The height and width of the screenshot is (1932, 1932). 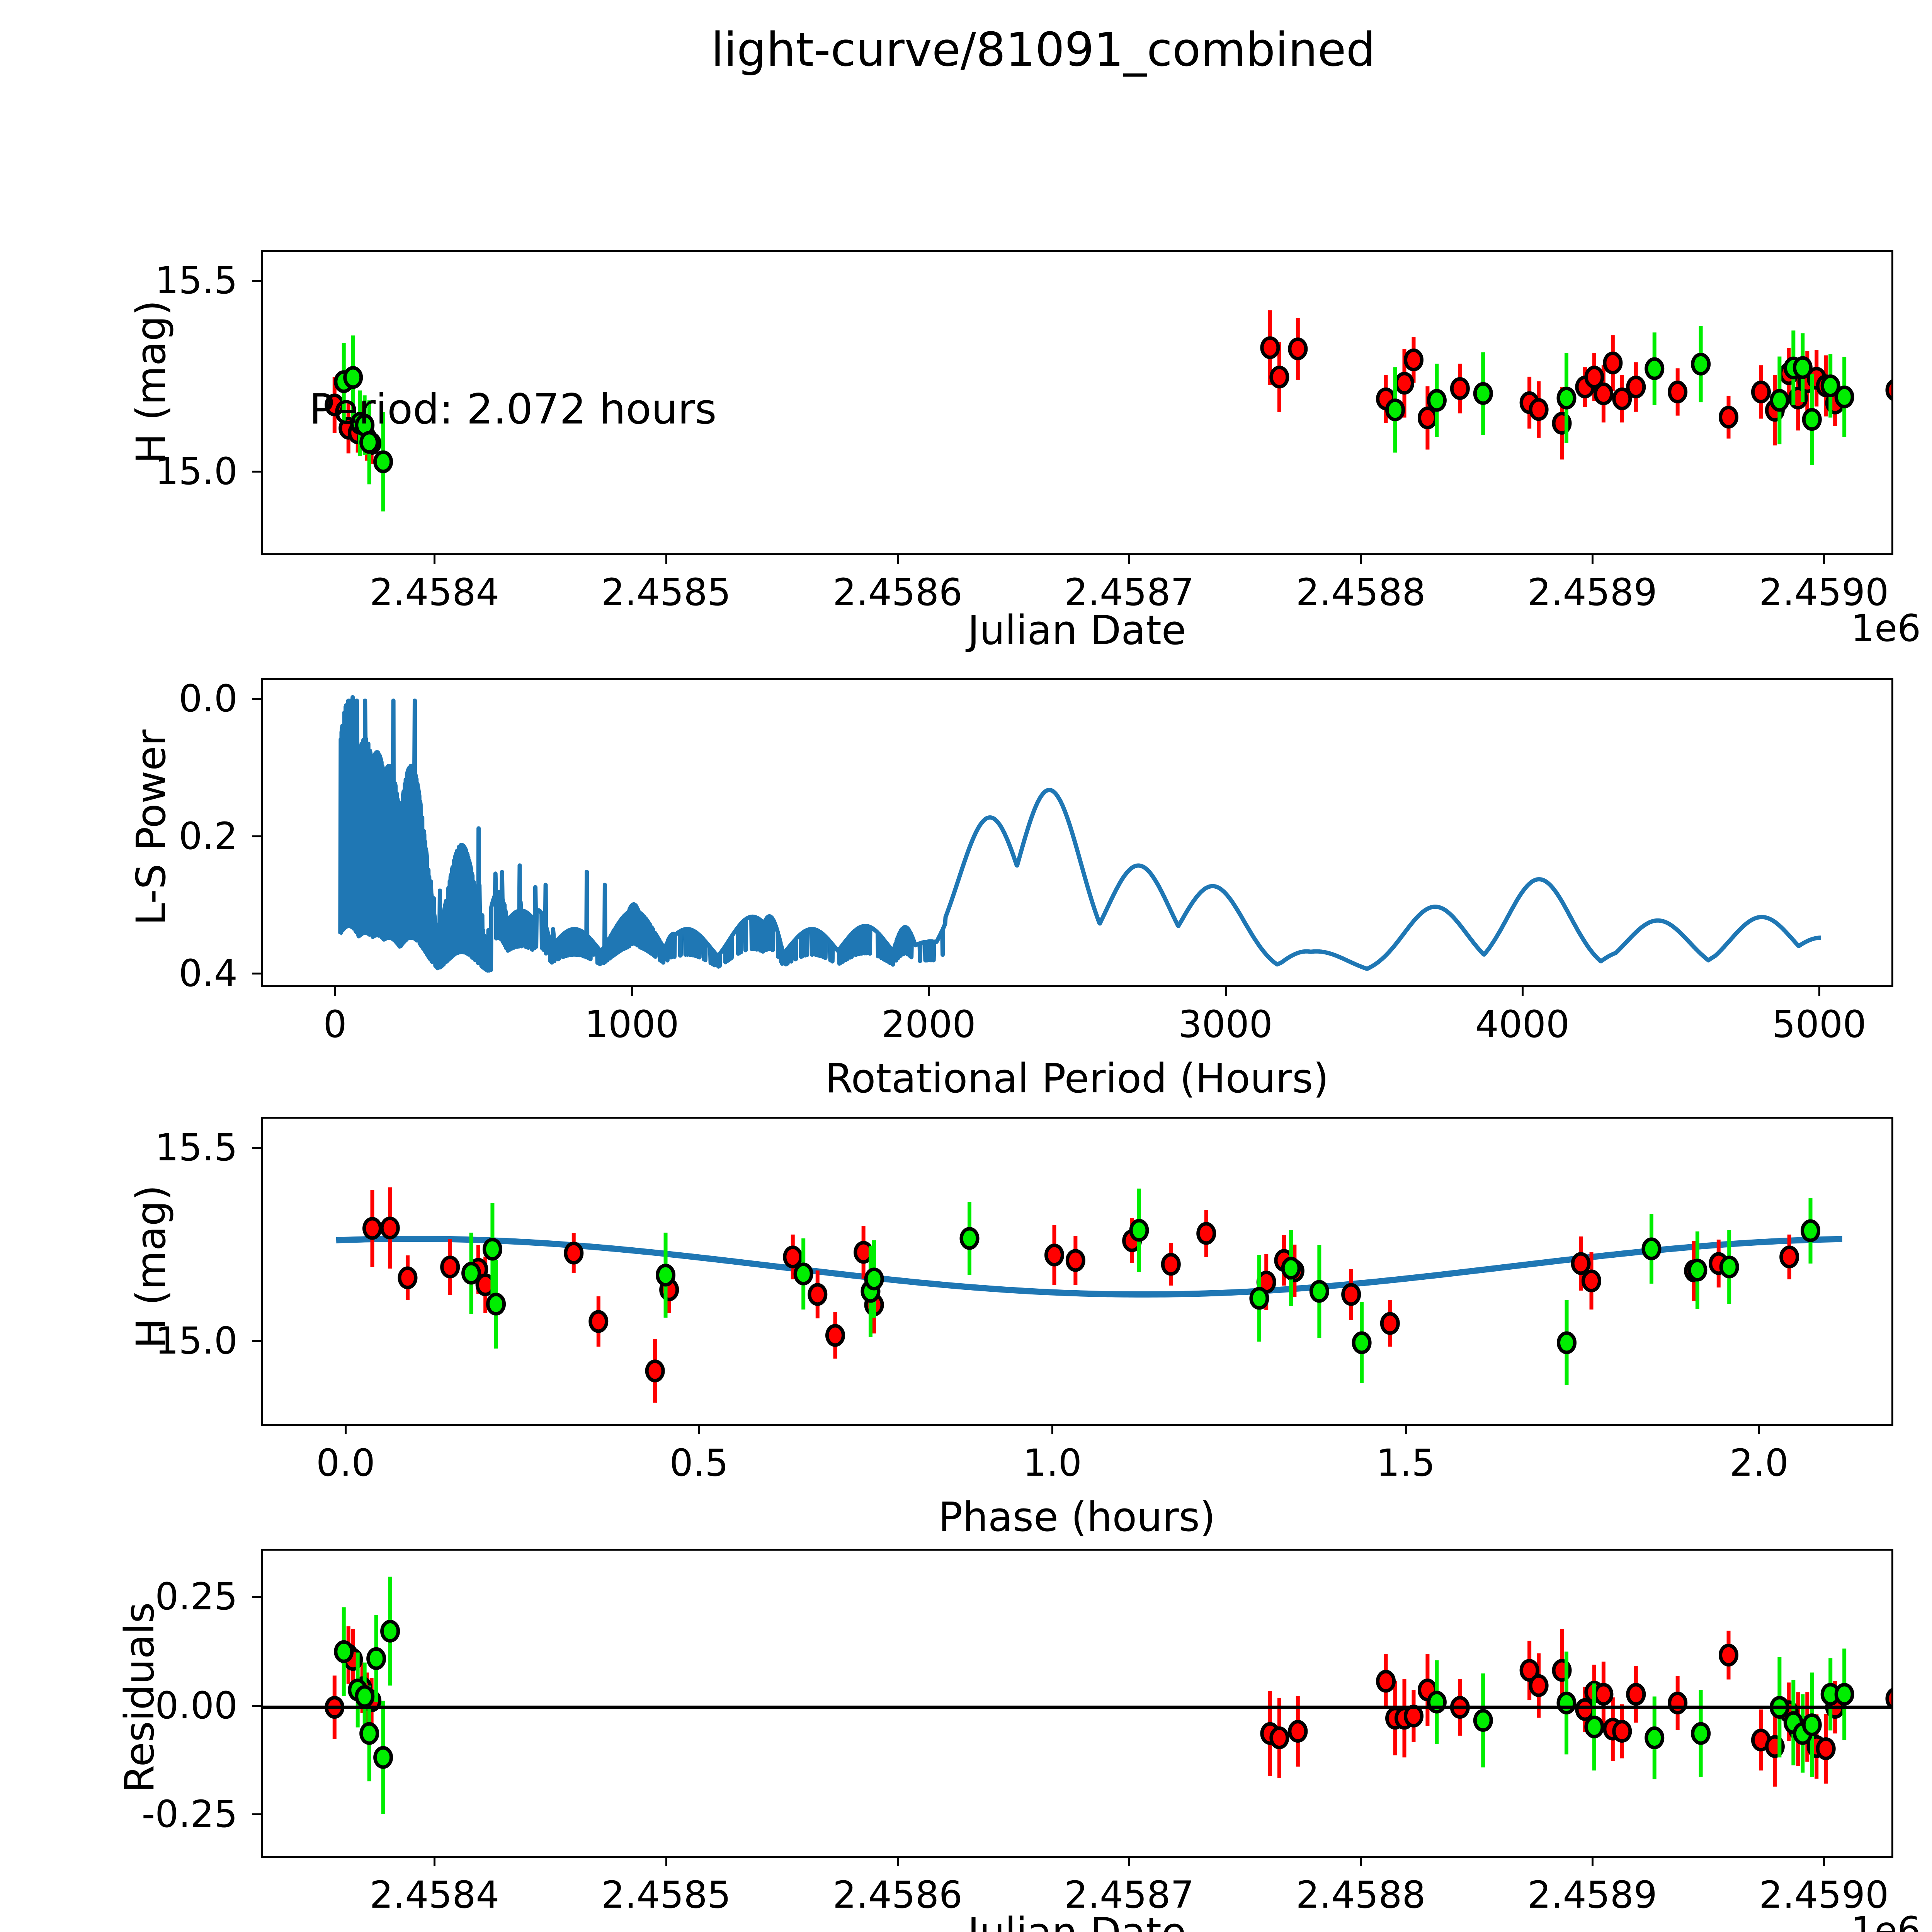 What do you see at coordinates (1077, 1703) in the screenshot?
I see `residuals-plot-area` at bounding box center [1077, 1703].